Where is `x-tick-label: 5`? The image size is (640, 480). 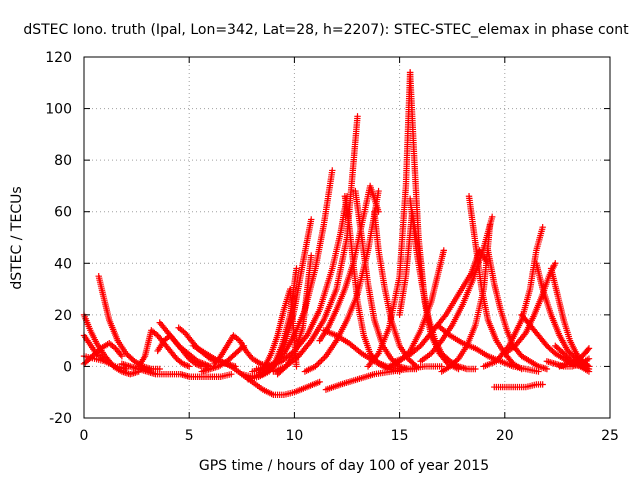 x-tick-label: 5 is located at coordinates (189, 436).